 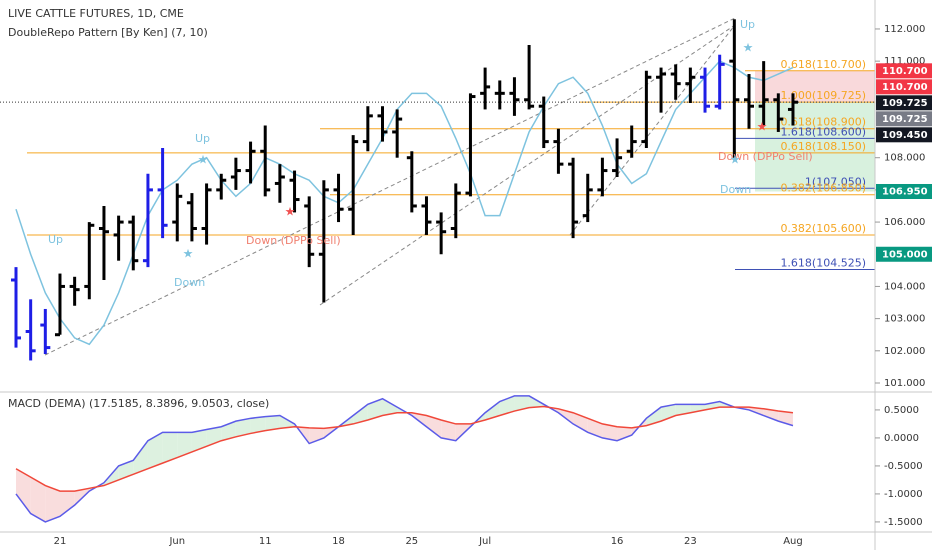 I want to click on x-tick-label: 18, so click(x=338, y=541).